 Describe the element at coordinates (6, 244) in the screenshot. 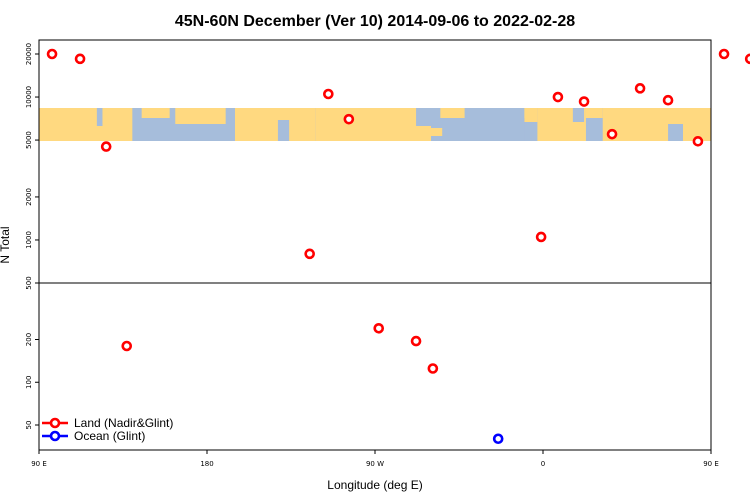

I see `y-axis-label: N Total` at that location.